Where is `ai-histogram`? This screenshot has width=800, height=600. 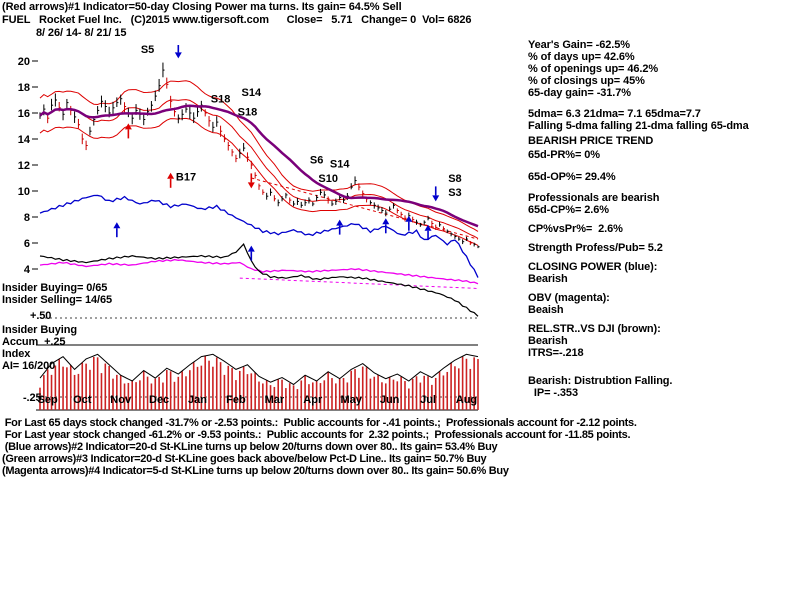 ai-histogram is located at coordinates (259, 381).